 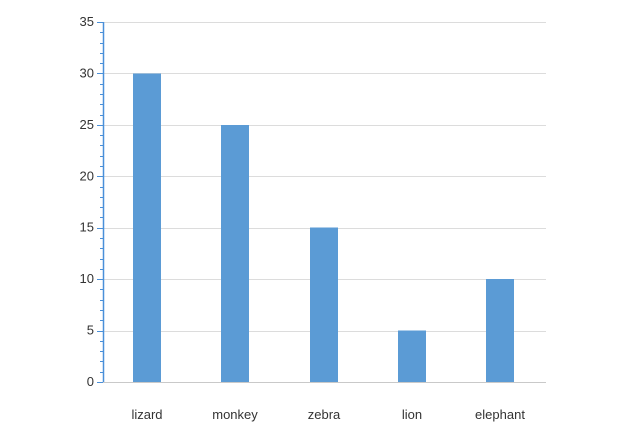 What do you see at coordinates (87, 21) in the screenshot?
I see `y-tick-label-35: 35` at bounding box center [87, 21].